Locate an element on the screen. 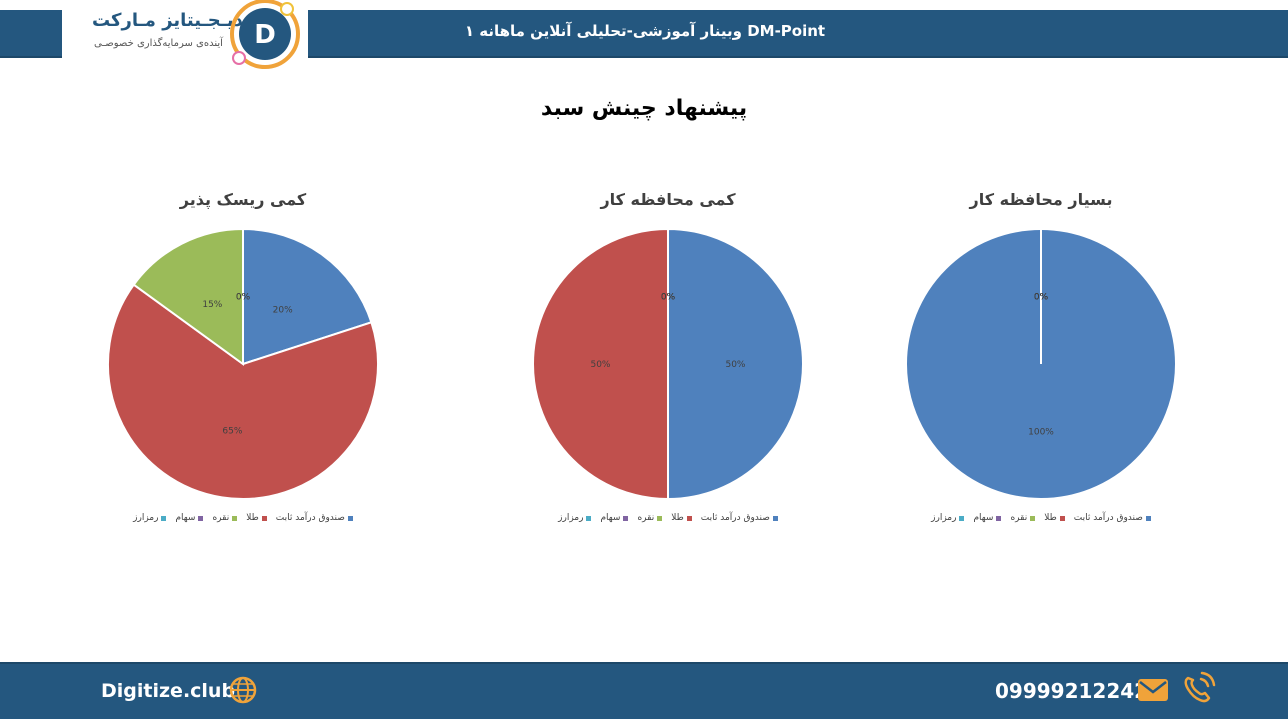 The image size is (1288, 719). phone-number: 09999212242 is located at coordinates (1072, 691).